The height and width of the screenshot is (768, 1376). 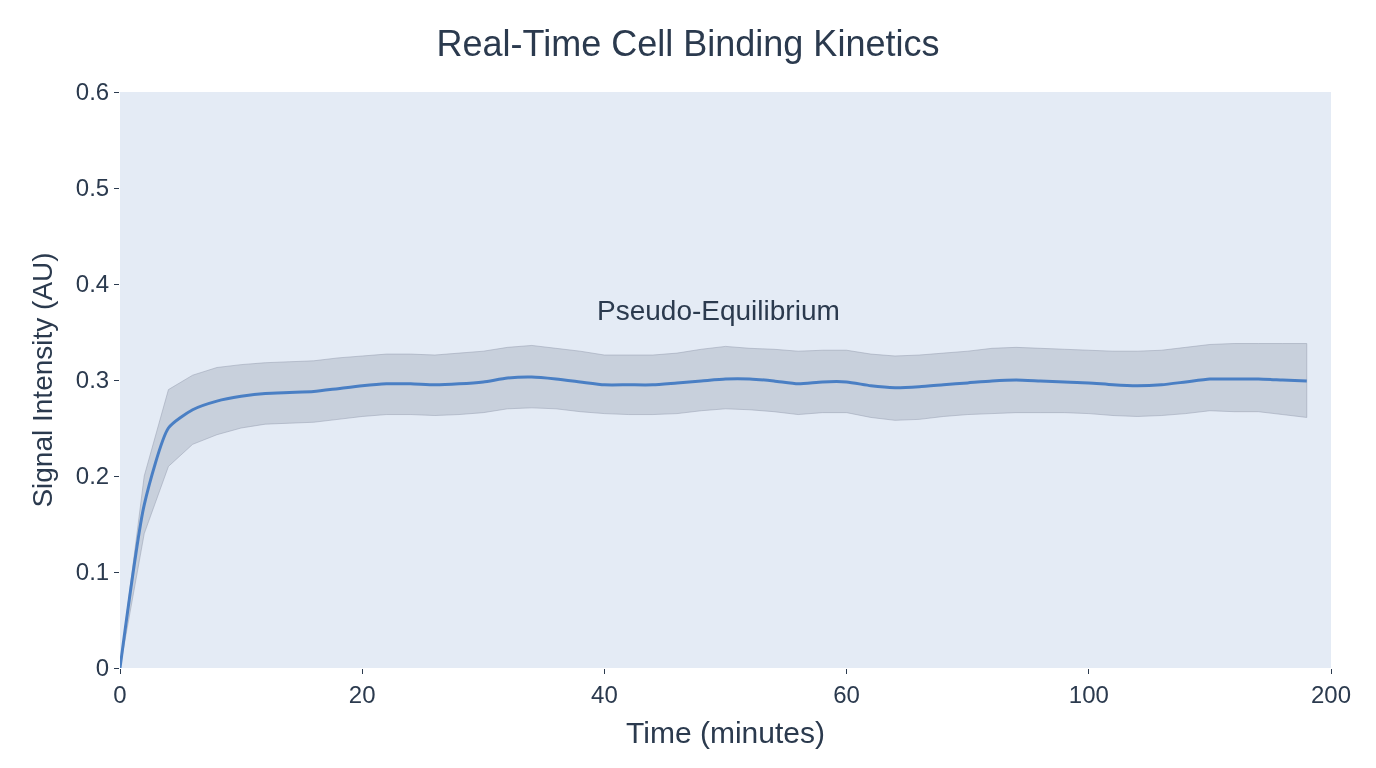 What do you see at coordinates (120, 694) in the screenshot?
I see `x-tick-label: 0` at bounding box center [120, 694].